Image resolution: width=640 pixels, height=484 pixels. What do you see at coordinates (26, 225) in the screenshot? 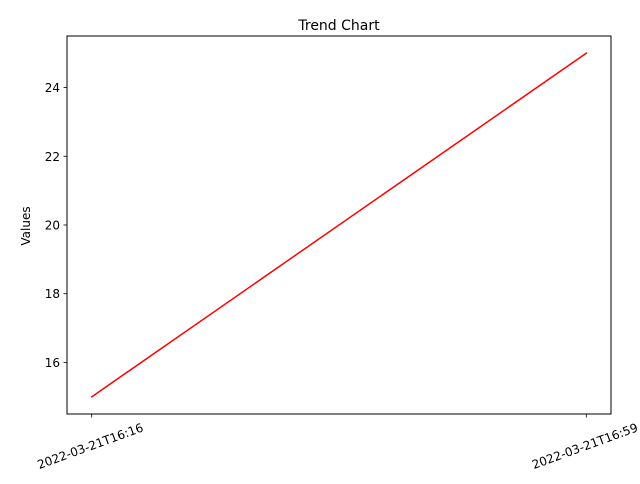
I see `y-axis-label: Values` at bounding box center [26, 225].